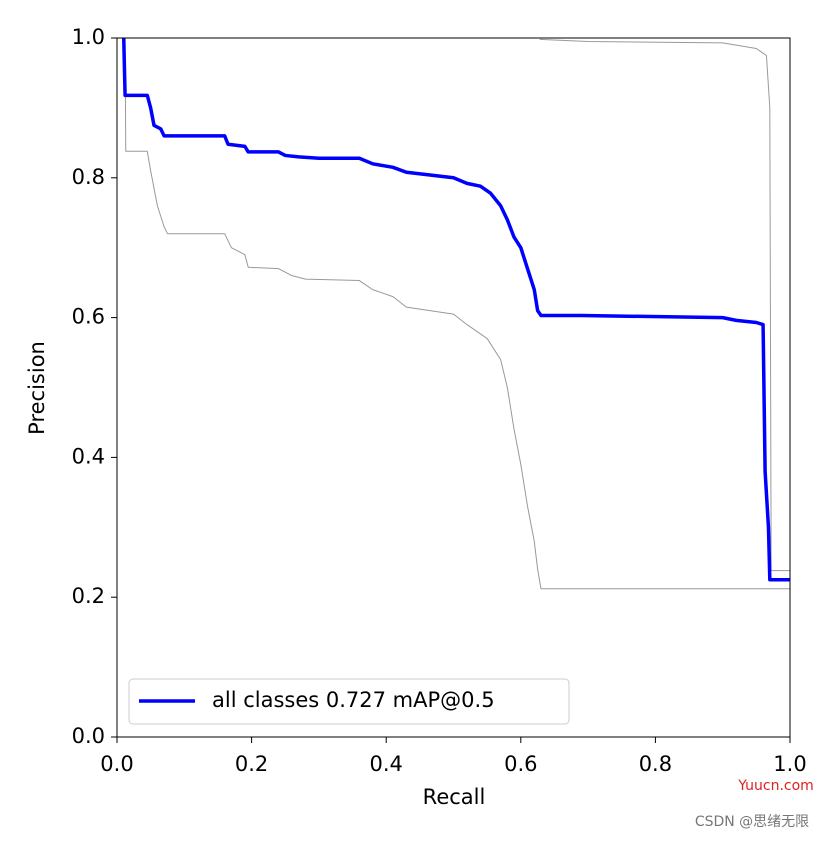  Describe the element at coordinates (789, 764) in the screenshot. I see `x-tick-label: 1.0` at that location.